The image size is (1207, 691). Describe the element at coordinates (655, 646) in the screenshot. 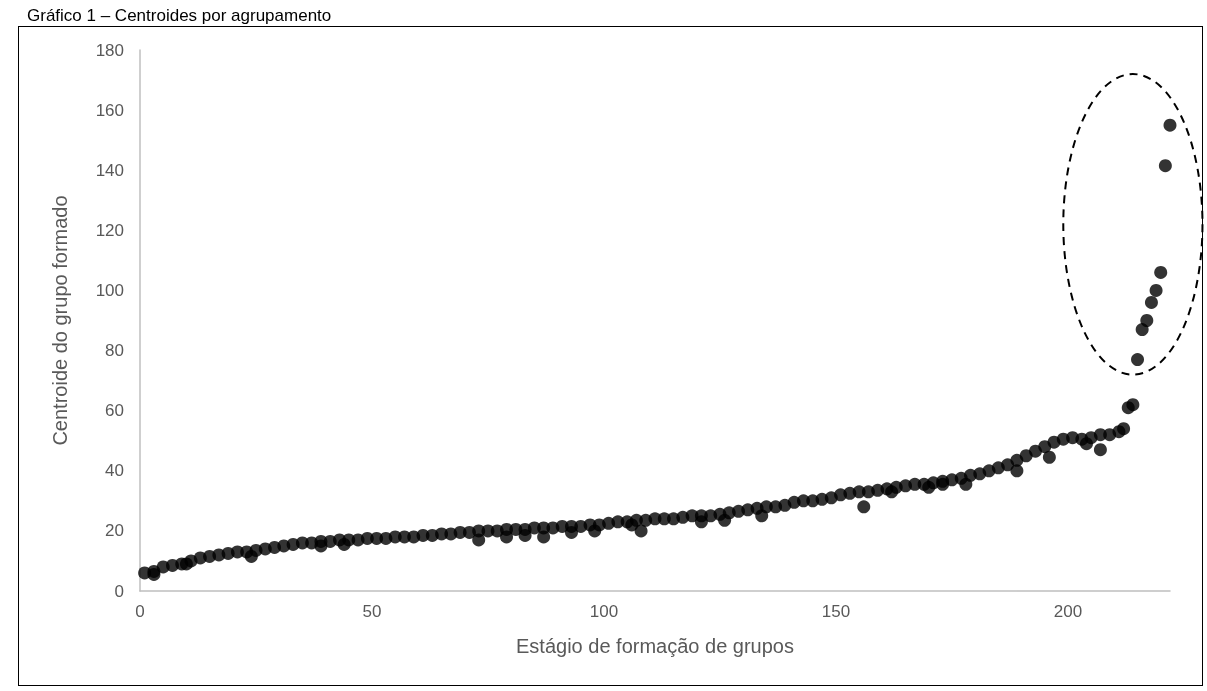

I see `x-axis-title: Estágio de formação de grupos` at that location.